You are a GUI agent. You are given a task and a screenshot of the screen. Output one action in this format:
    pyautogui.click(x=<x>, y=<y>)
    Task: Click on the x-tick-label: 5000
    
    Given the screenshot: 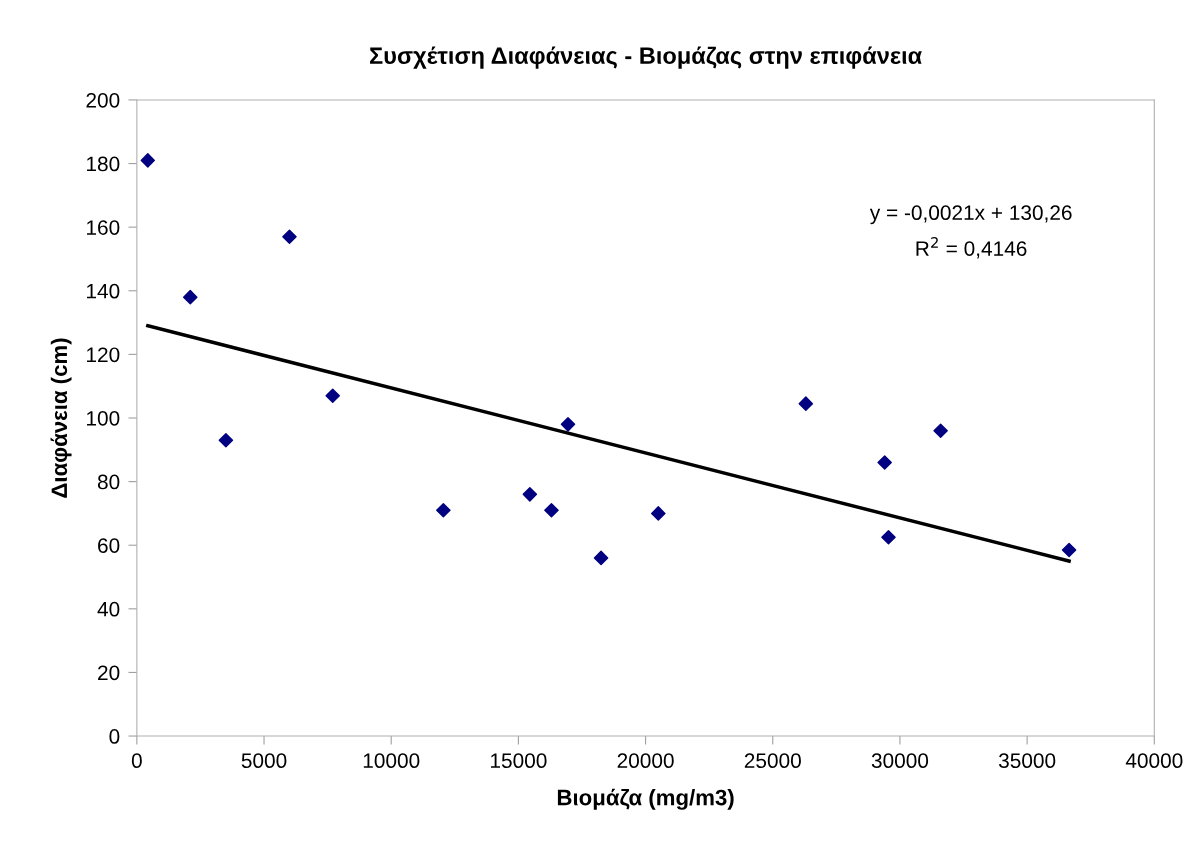 What is the action you would take?
    pyautogui.click(x=264, y=761)
    